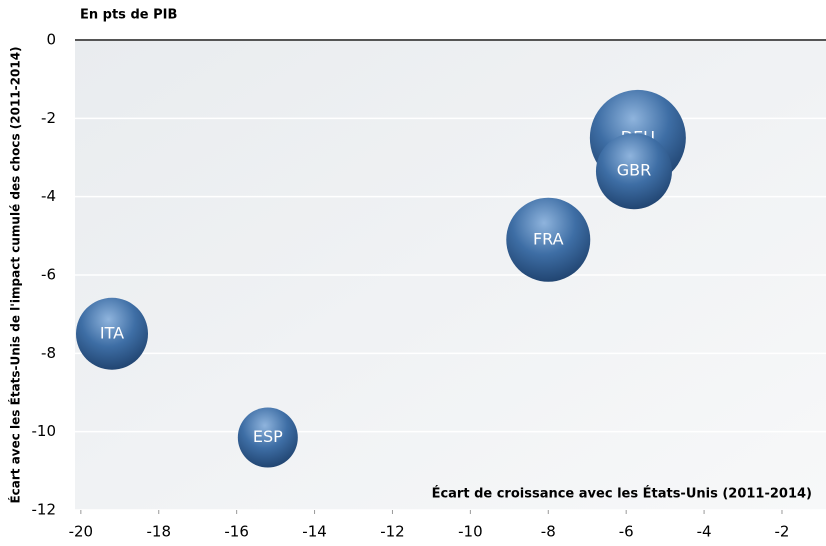 The image size is (826, 546). Describe the element at coordinates (236, 532) in the screenshot. I see `x-tick-label: -16` at that location.